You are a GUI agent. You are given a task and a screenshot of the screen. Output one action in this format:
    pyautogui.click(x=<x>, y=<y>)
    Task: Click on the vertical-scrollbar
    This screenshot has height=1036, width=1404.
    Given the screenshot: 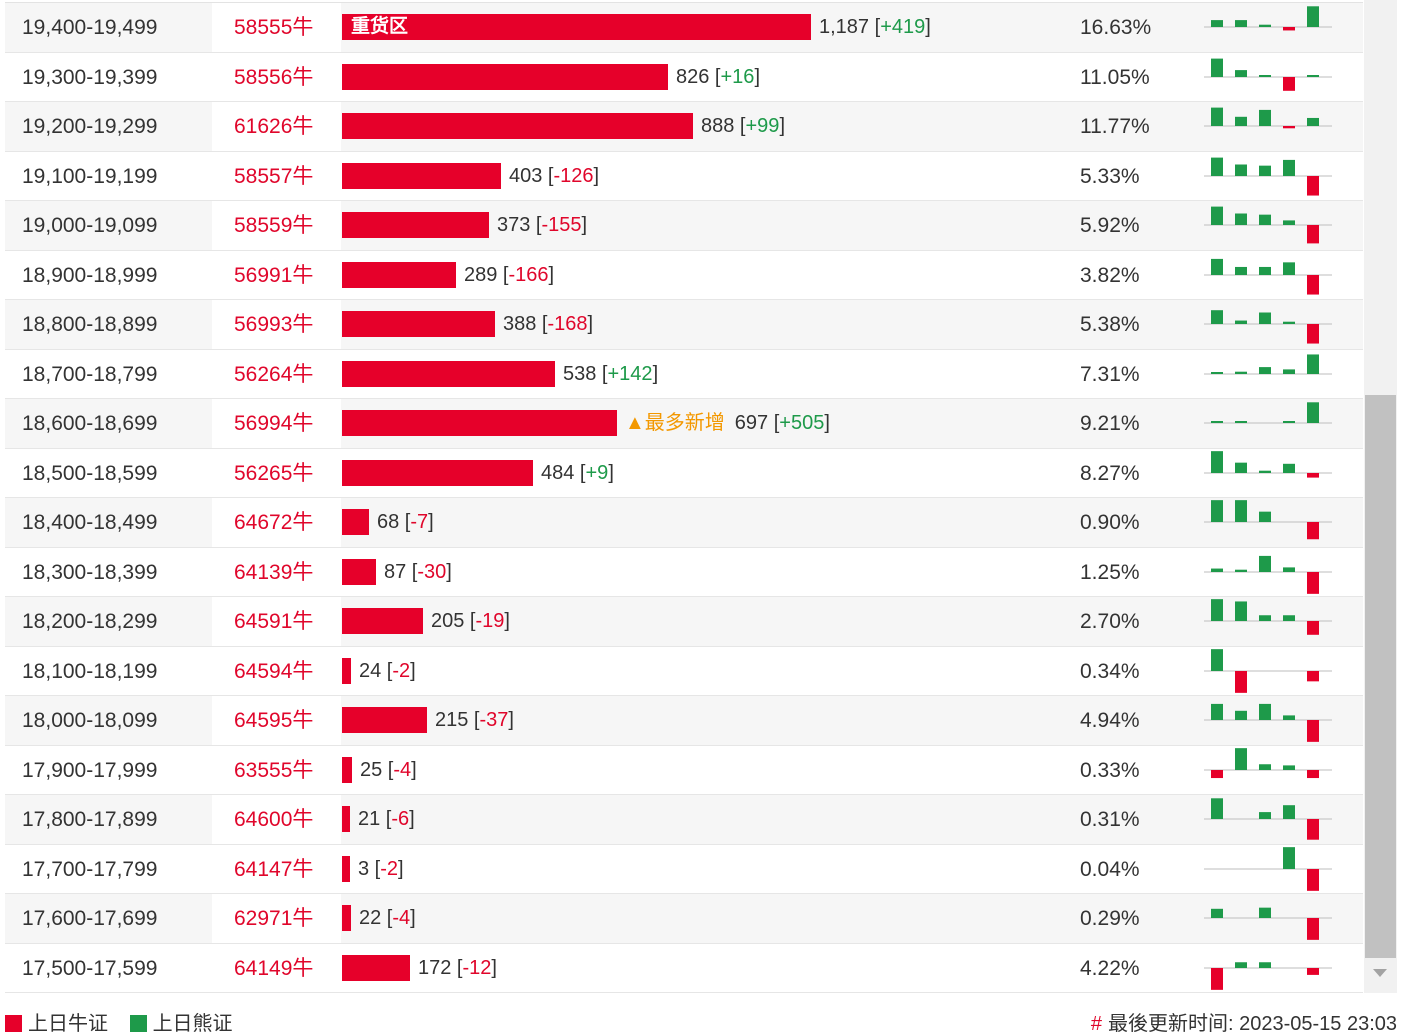 What is the action you would take?
    pyautogui.click(x=1380, y=496)
    